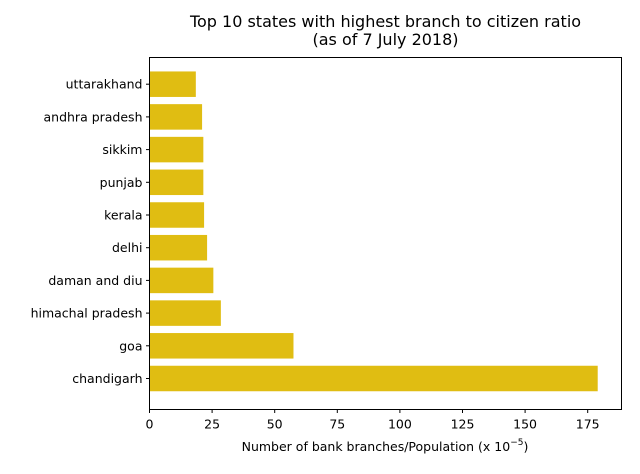 The height and width of the screenshot is (474, 640). What do you see at coordinates (176, 182) in the screenshot?
I see `bar-punjab` at bounding box center [176, 182].